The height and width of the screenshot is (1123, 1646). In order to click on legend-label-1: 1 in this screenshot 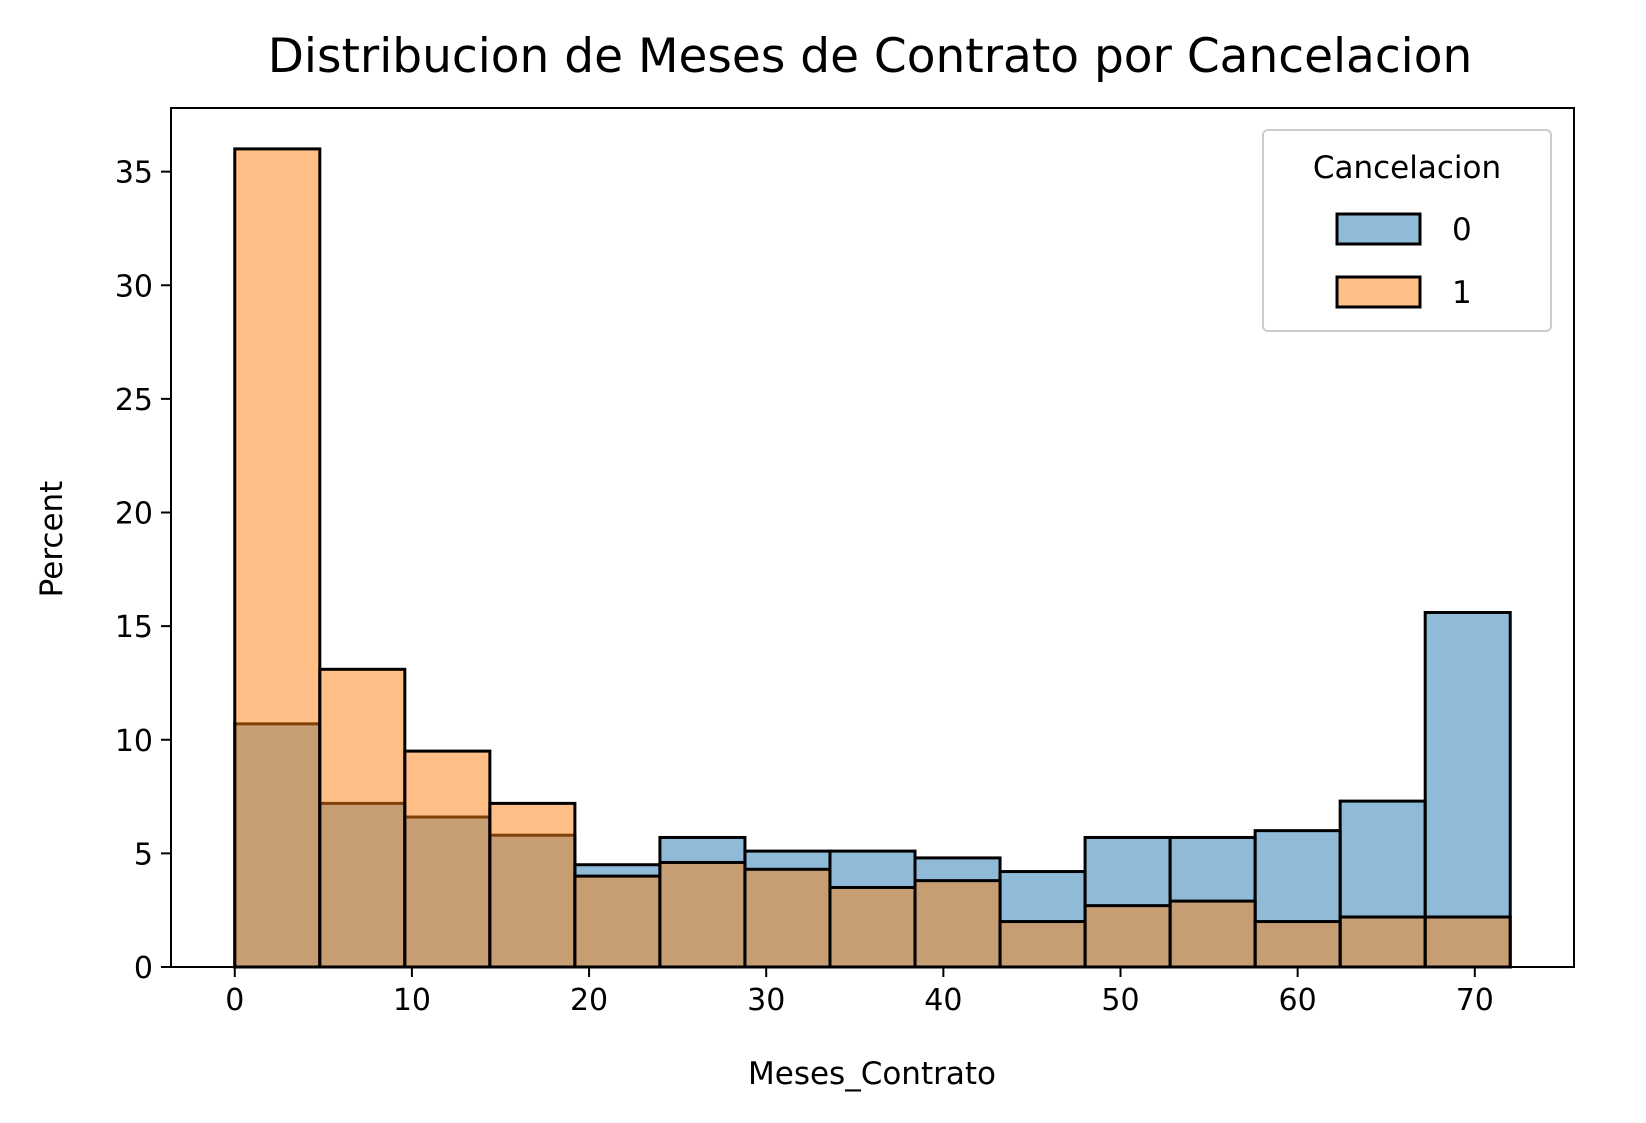, I will do `click(1462, 293)`.